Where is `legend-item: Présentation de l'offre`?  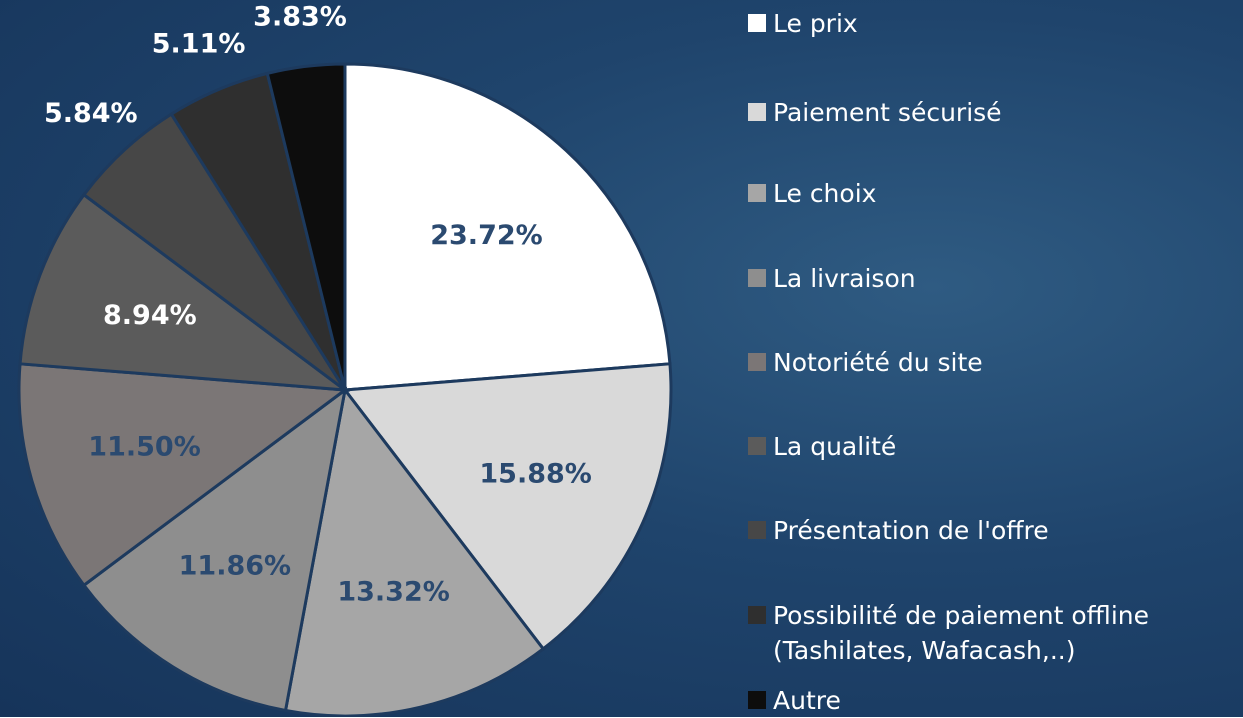 legend-item: Présentation de l'offre is located at coordinates (993, 530).